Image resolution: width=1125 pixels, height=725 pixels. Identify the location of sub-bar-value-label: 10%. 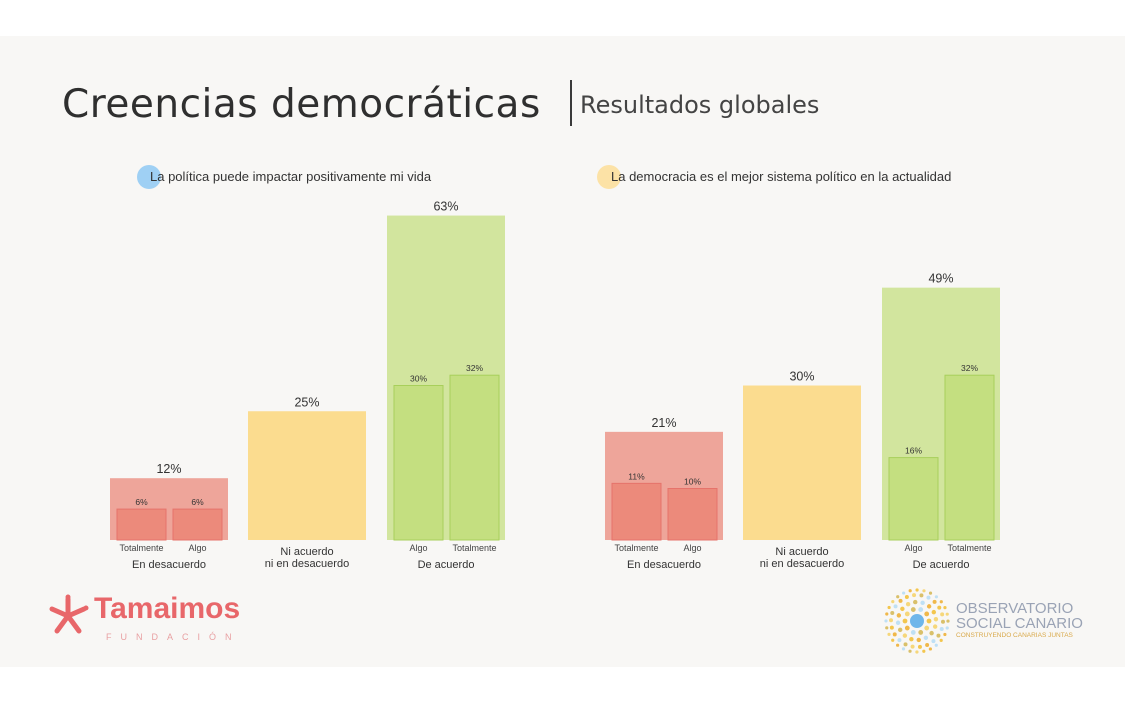
(692, 482).